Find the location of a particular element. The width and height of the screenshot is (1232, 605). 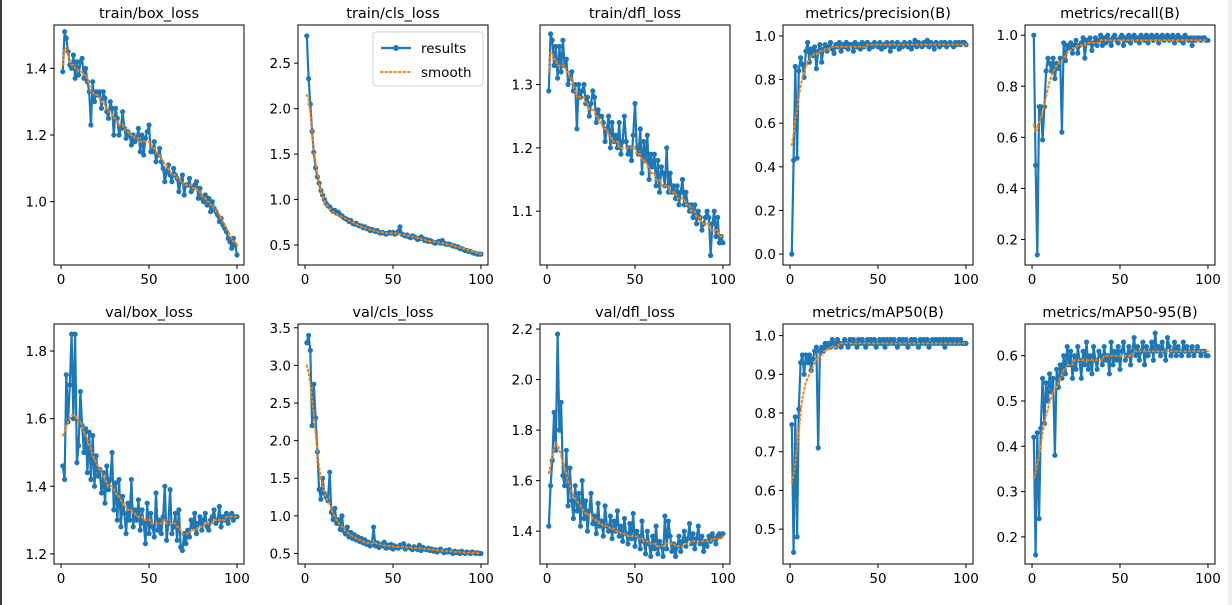

plot-area is located at coordinates (394, 444).